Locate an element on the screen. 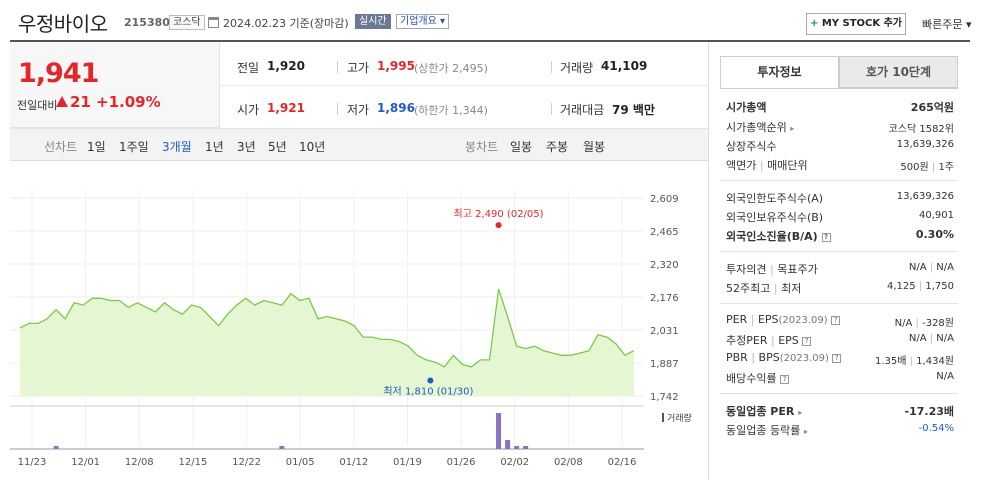 Image resolution: width=981 pixels, height=480 pixels. add-mystock-label: MY STOCK 추가 is located at coordinates (862, 23).